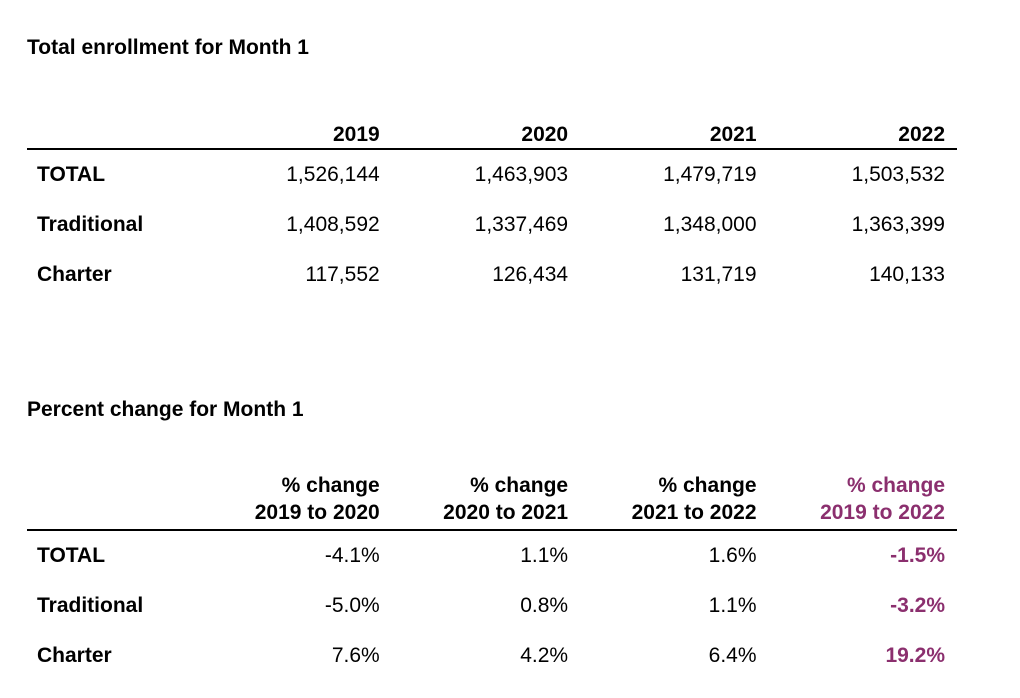 This screenshot has width=1020, height=698. Describe the element at coordinates (907, 274) in the screenshot. I see `cell-value: 140,133` at that location.